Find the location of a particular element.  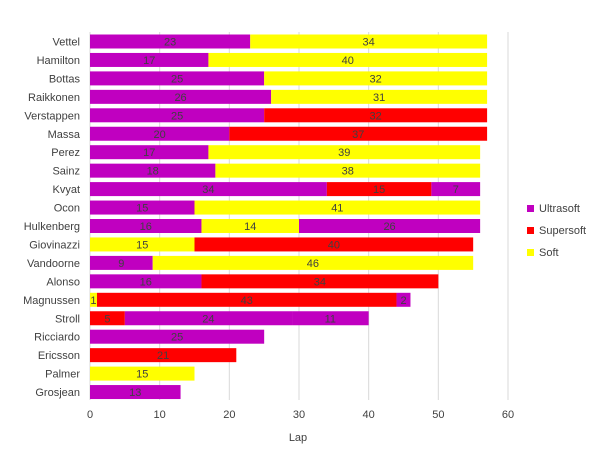

data-label: 2 is located at coordinates (403, 301).